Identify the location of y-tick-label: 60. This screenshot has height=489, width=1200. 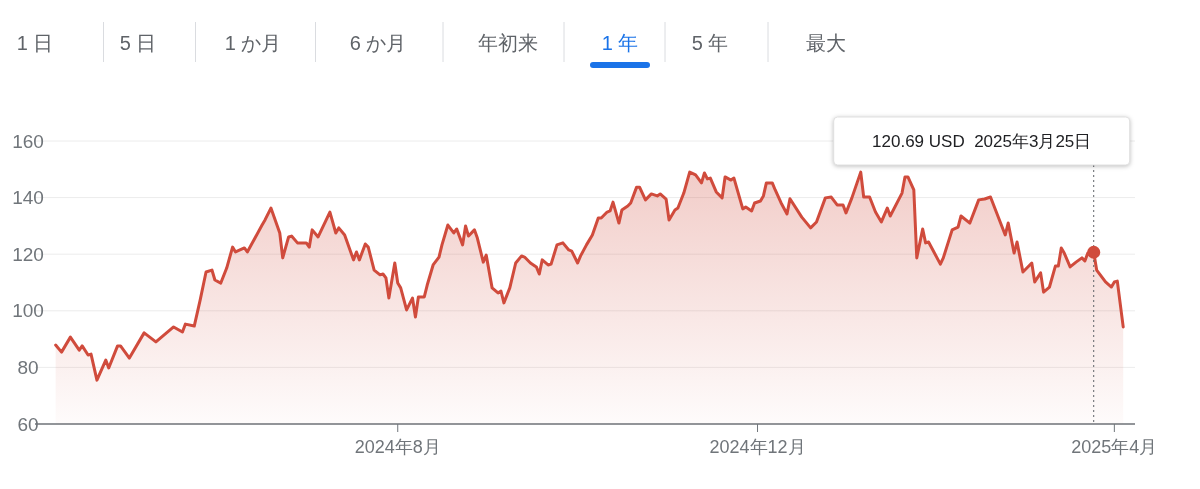
(28, 424).